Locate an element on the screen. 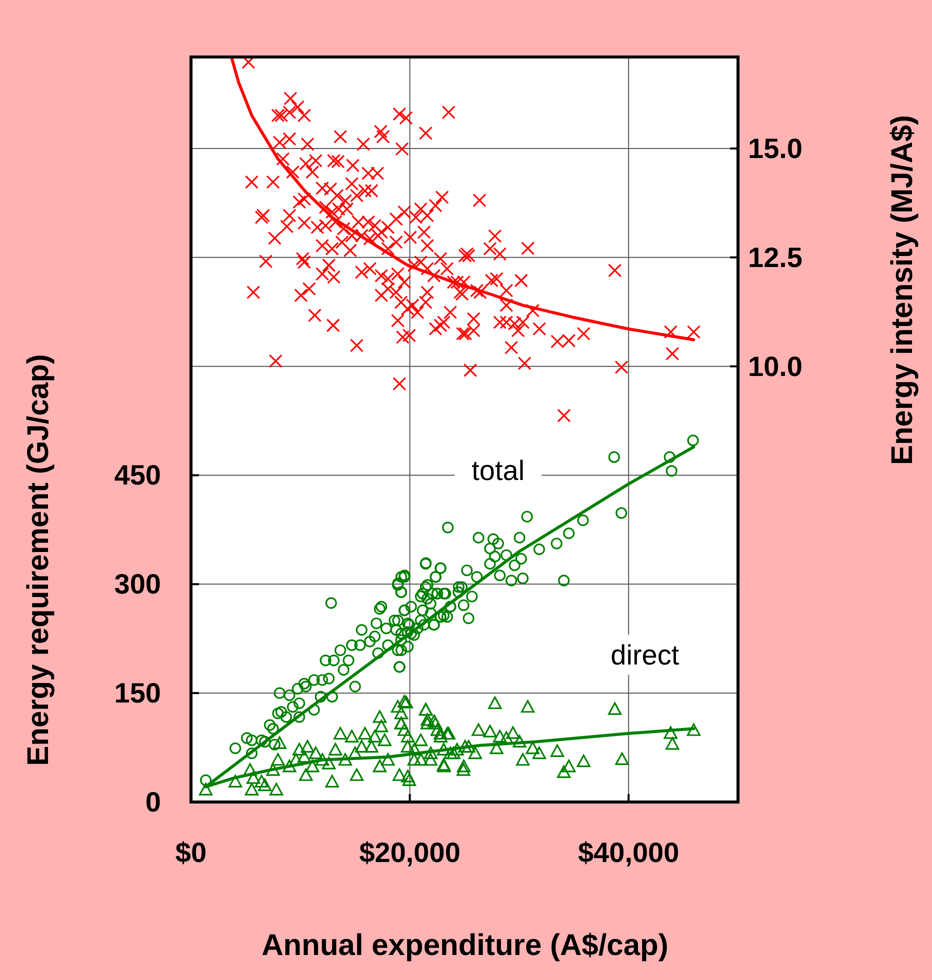 The height and width of the screenshot is (980, 932). y-axis-title: Energy requirement (GJ/cap) is located at coordinates (38, 560).